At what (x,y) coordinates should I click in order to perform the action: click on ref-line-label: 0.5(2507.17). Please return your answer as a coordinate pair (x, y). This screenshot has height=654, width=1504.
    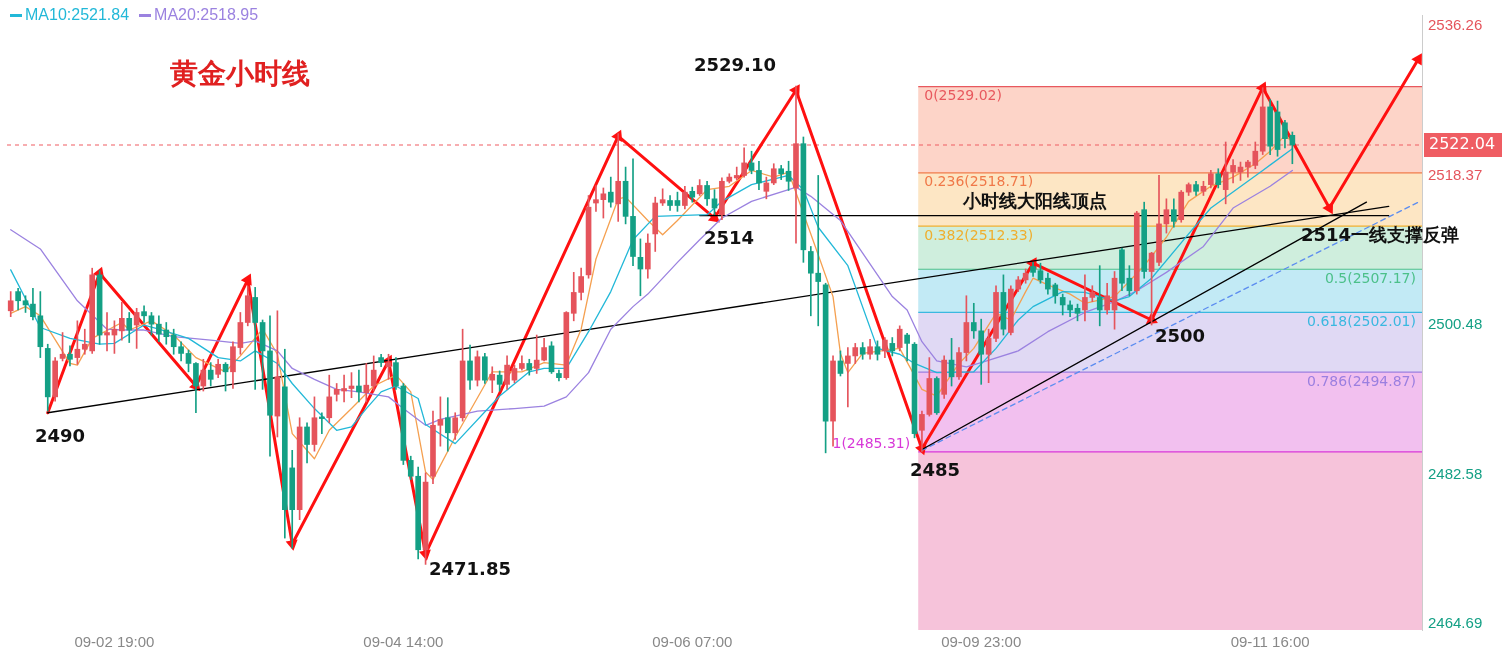
    Looking at the image, I should click on (1370, 277).